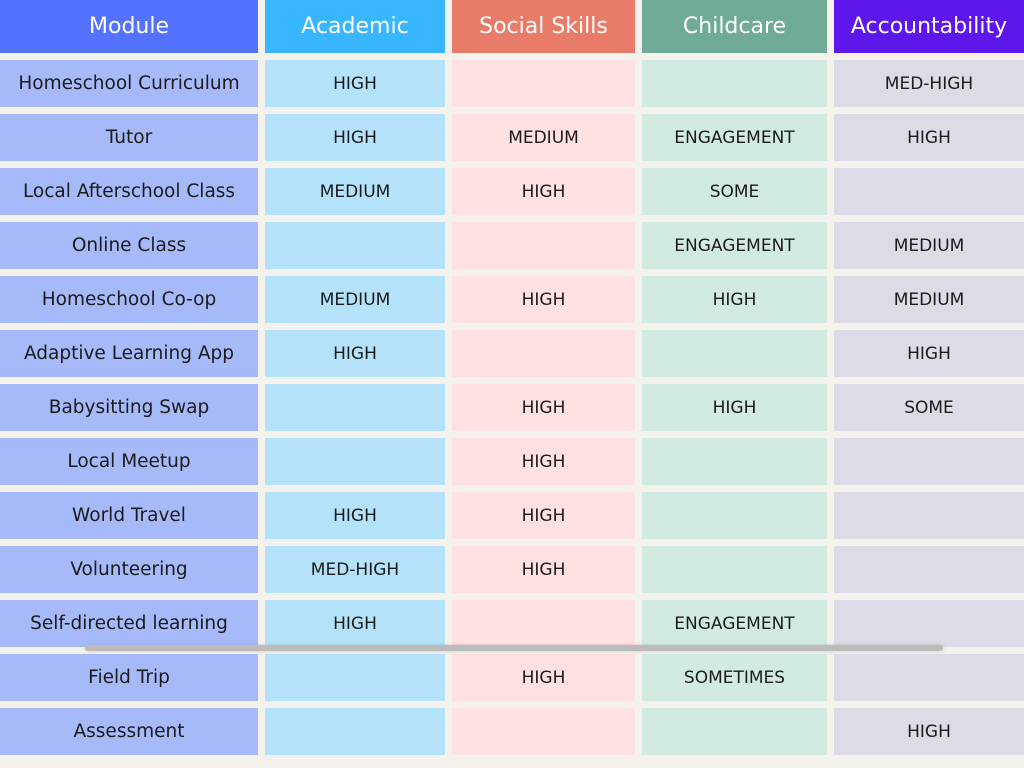  What do you see at coordinates (129, 731) in the screenshot?
I see `module-cell: Assessment` at bounding box center [129, 731].